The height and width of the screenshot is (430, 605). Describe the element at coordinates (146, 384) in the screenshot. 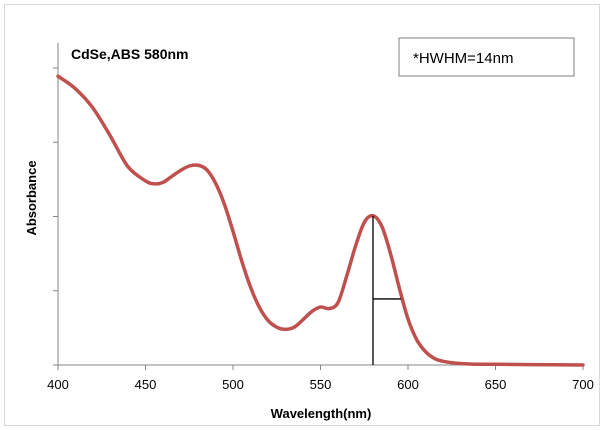

I see `x-tick-label: 450` at that location.